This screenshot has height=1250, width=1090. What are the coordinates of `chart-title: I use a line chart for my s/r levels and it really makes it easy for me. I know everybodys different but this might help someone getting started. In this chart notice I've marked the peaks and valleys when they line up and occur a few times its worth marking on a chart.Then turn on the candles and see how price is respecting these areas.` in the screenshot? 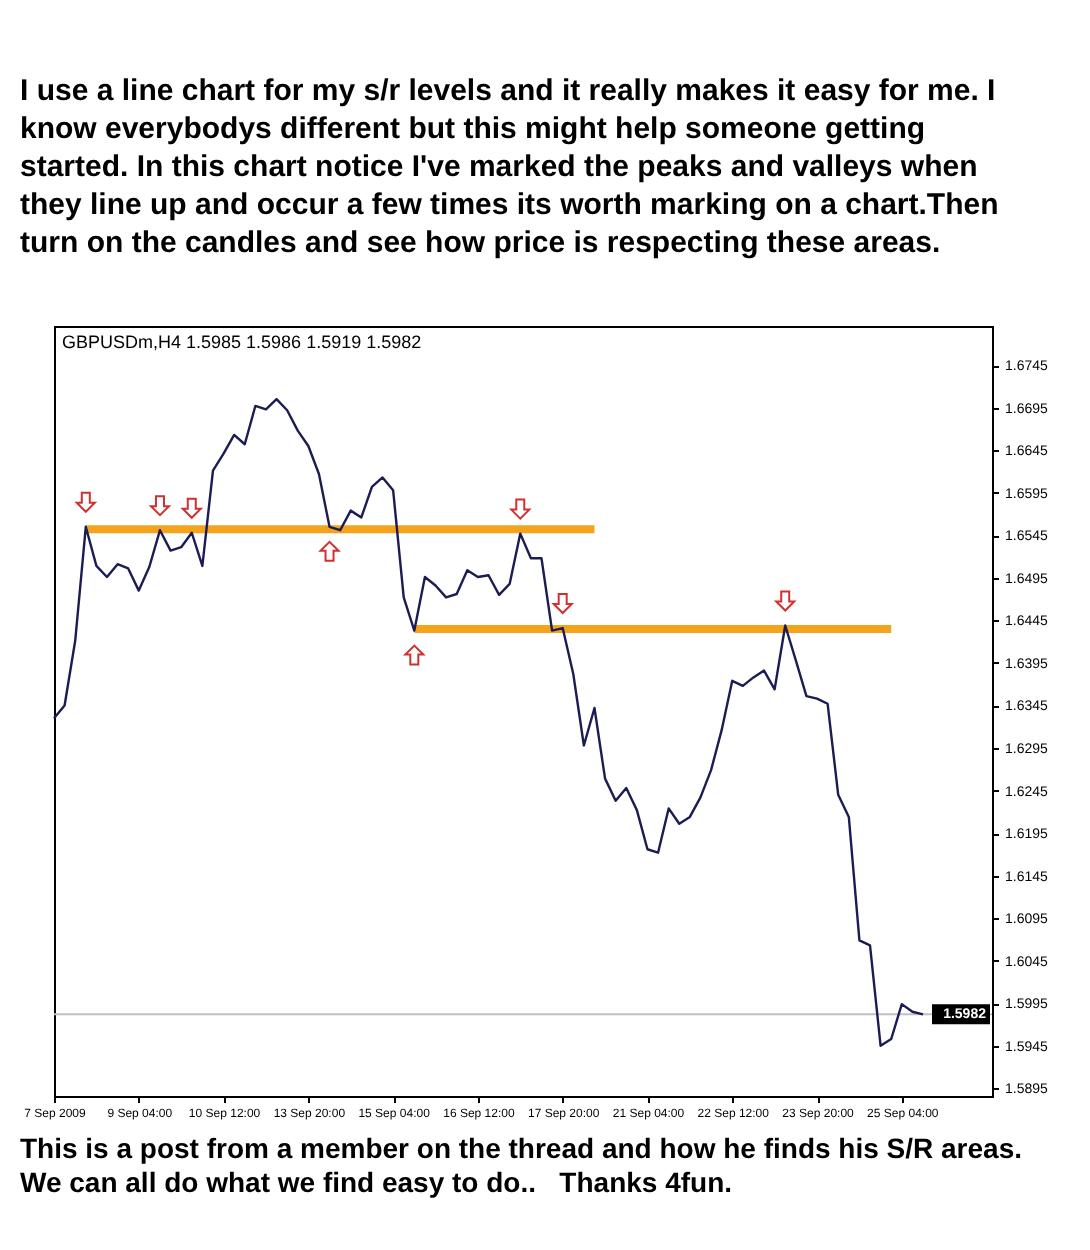 It's located at (510, 167).